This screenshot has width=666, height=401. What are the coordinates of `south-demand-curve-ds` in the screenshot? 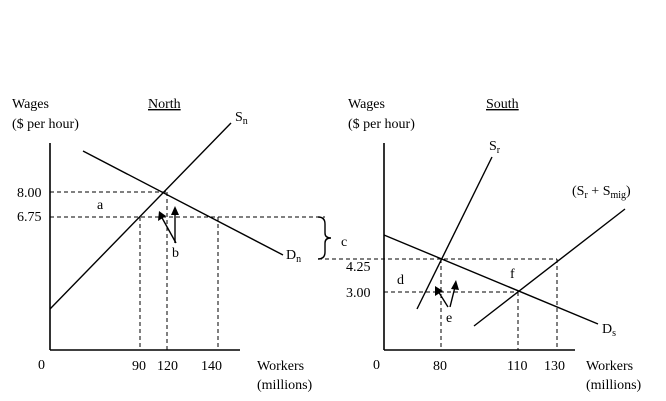 It's located at (491, 279).